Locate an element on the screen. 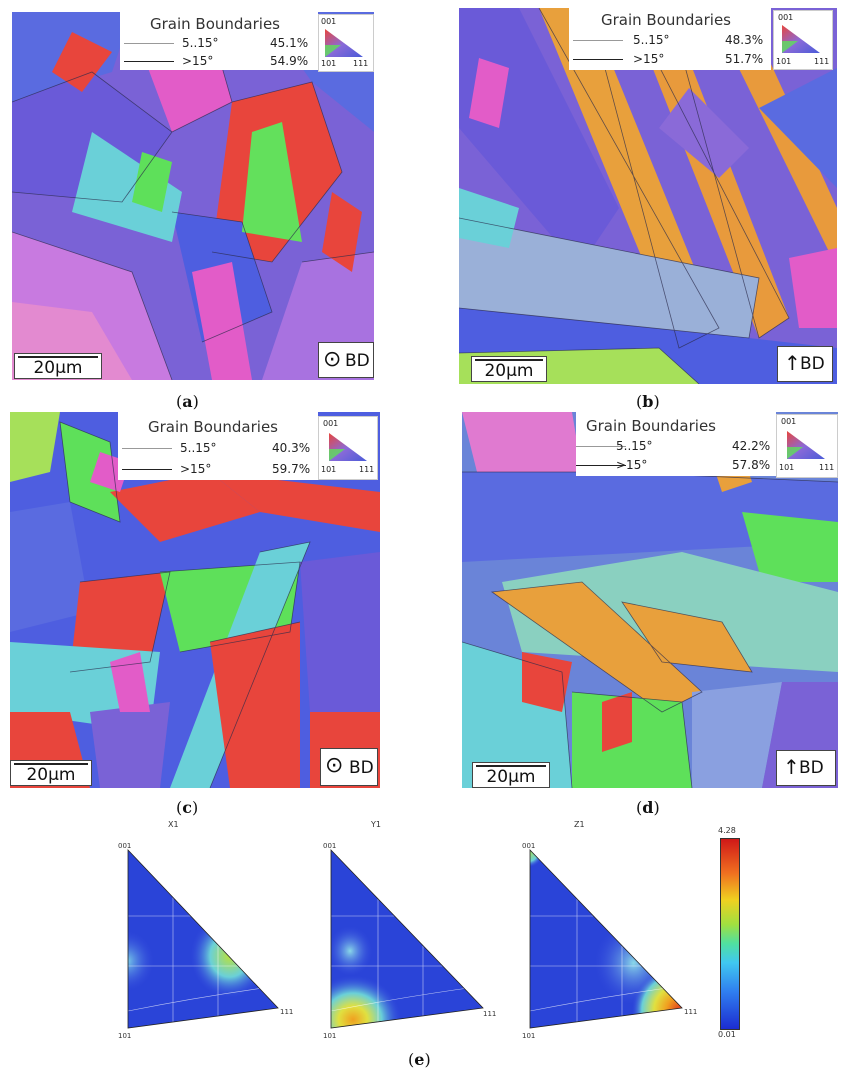 This screenshot has width=850, height=1079. up-arrow-icon: ↑ is located at coordinates (791, 767).